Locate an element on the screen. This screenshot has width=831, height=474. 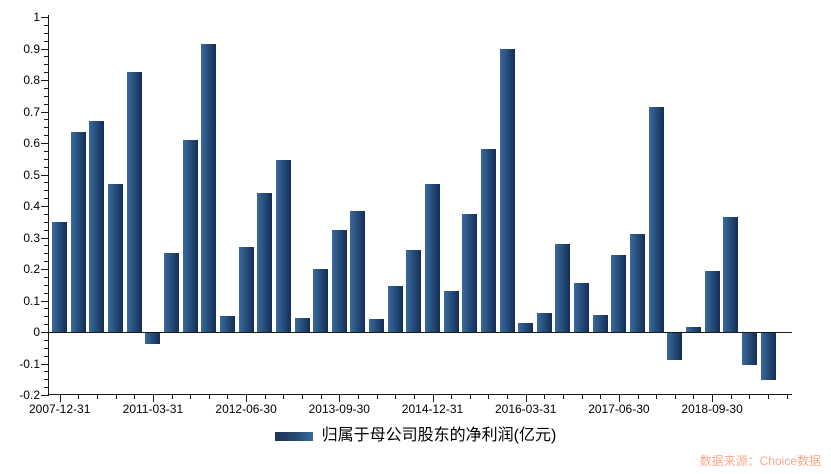
x-axis-tick-label: 2017-06-30 is located at coordinates (619, 409).